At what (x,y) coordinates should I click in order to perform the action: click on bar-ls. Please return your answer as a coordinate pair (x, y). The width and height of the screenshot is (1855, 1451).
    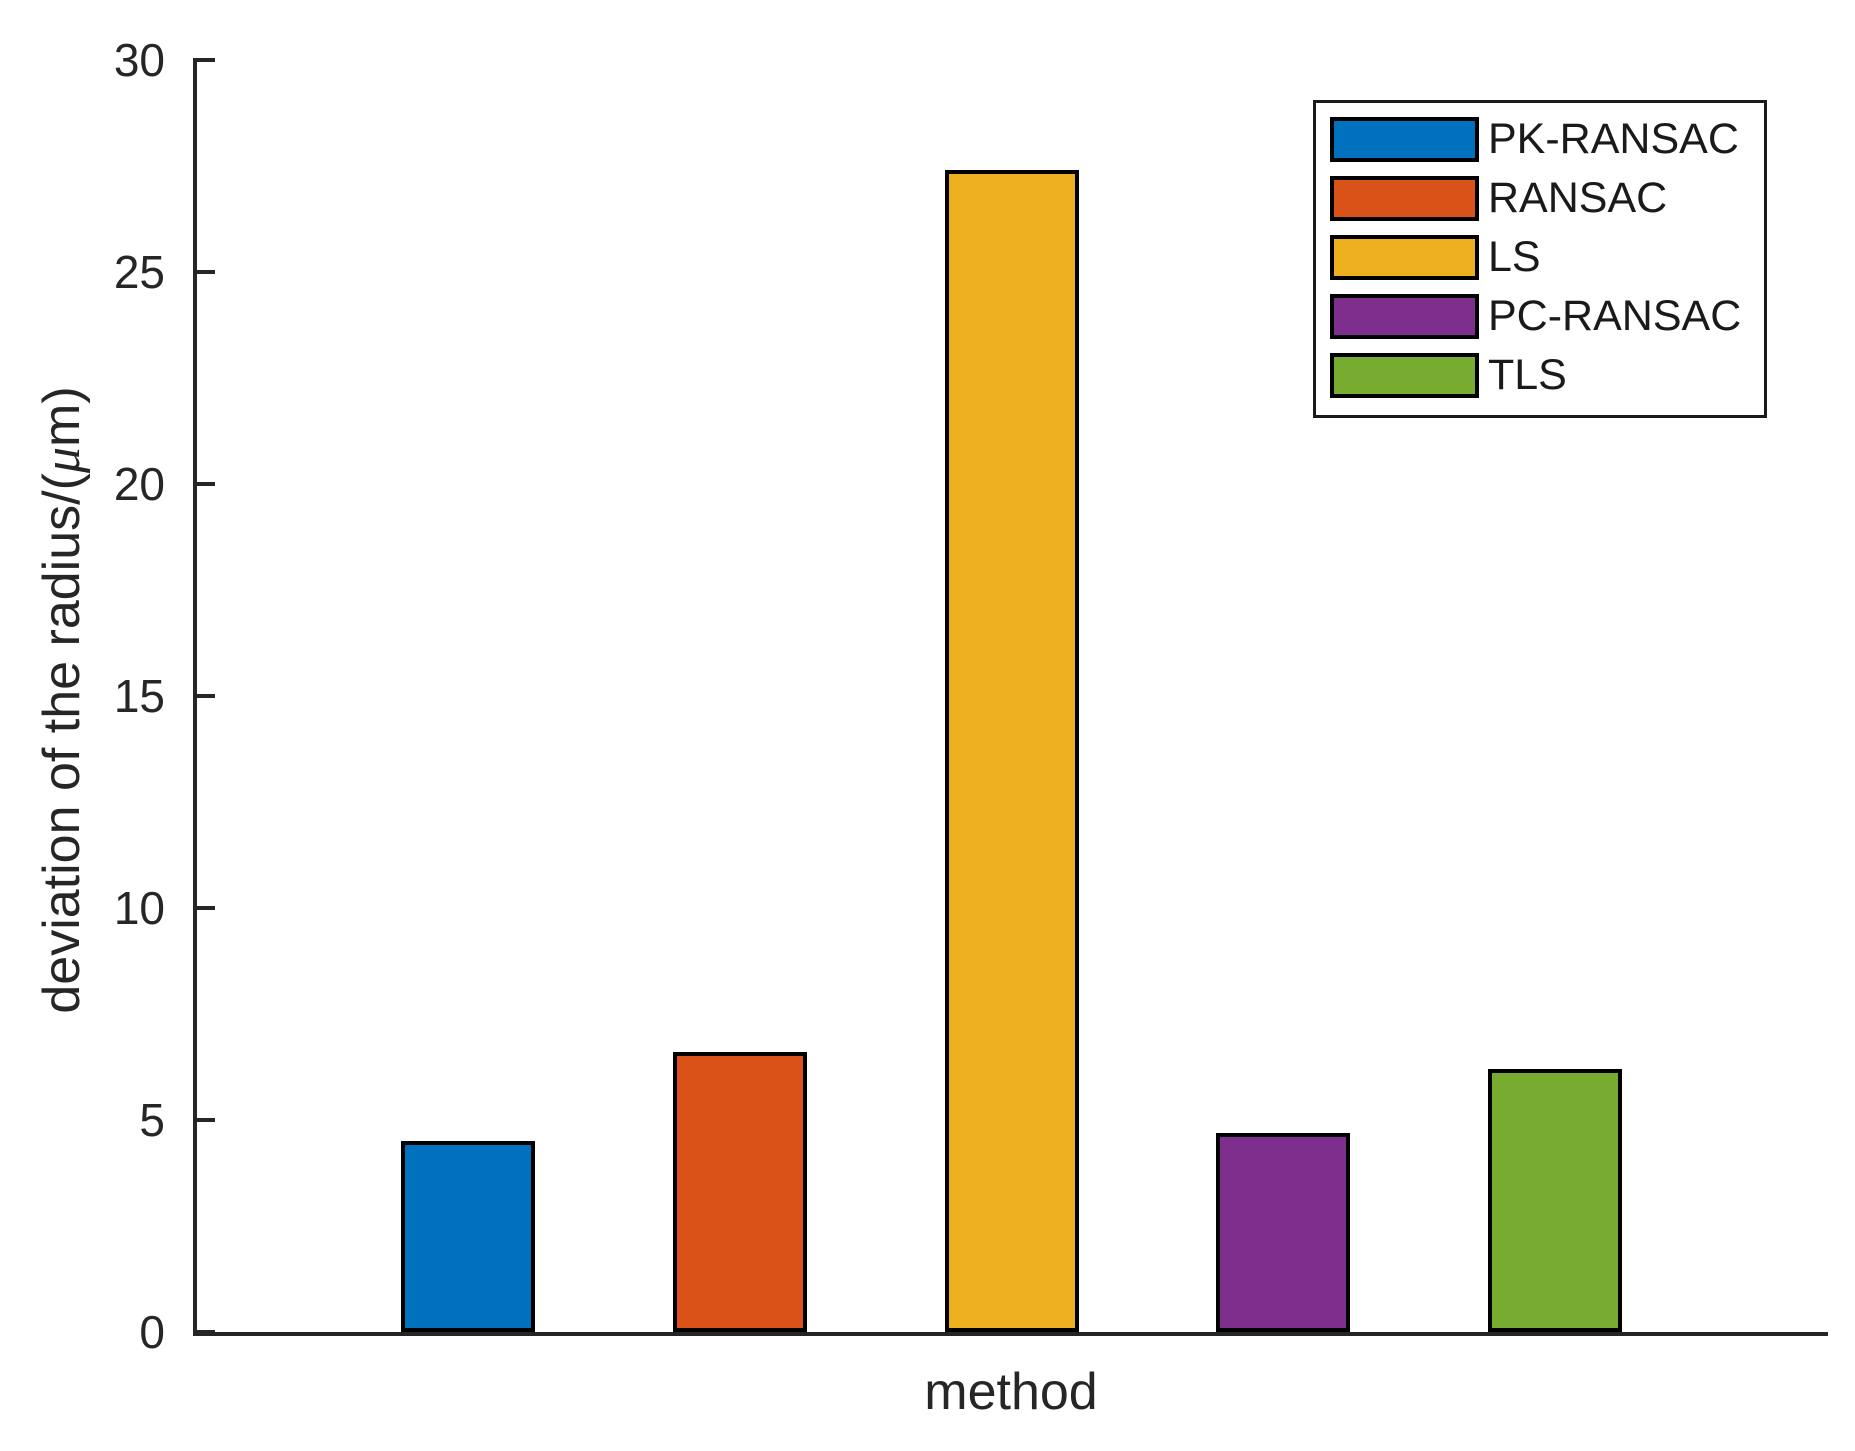
    Looking at the image, I should click on (1011, 751).